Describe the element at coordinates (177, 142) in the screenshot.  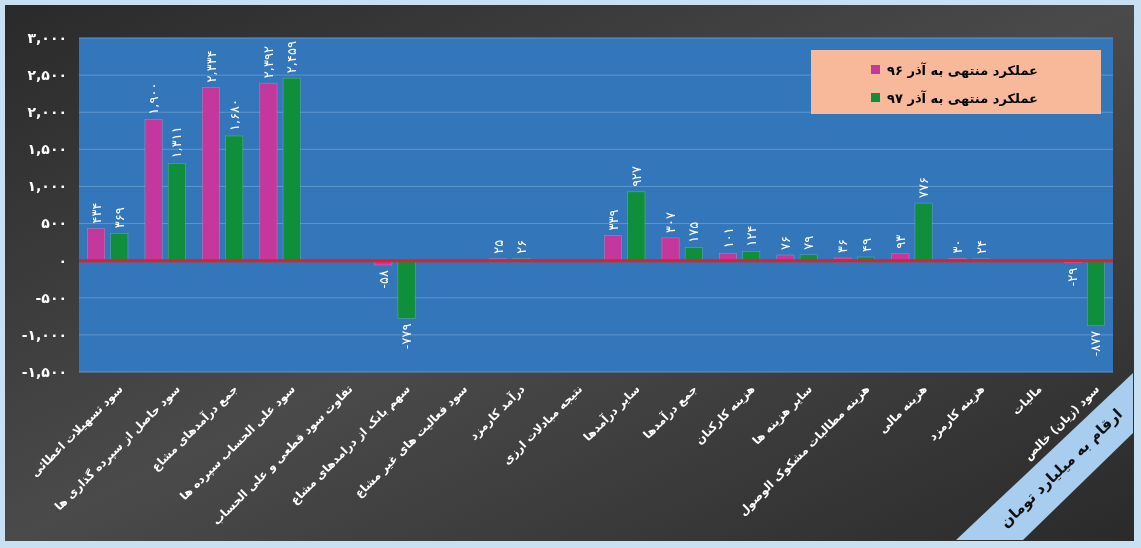
I see `data-label: ۱,۳۱۱` at that location.